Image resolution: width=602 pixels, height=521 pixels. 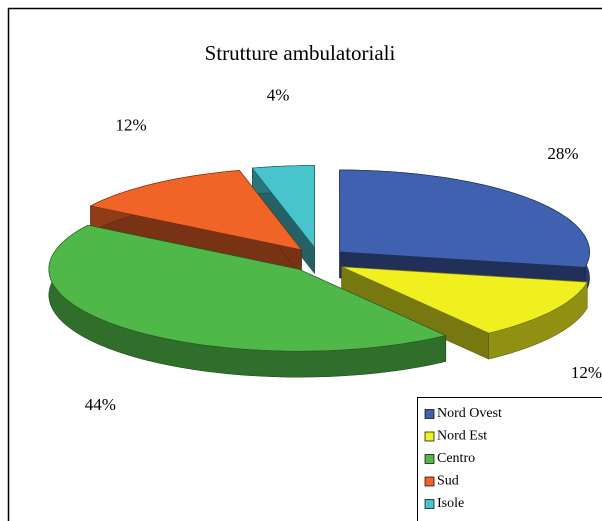 What do you see at coordinates (100, 404) in the screenshot?
I see `data-label: 44%` at bounding box center [100, 404].